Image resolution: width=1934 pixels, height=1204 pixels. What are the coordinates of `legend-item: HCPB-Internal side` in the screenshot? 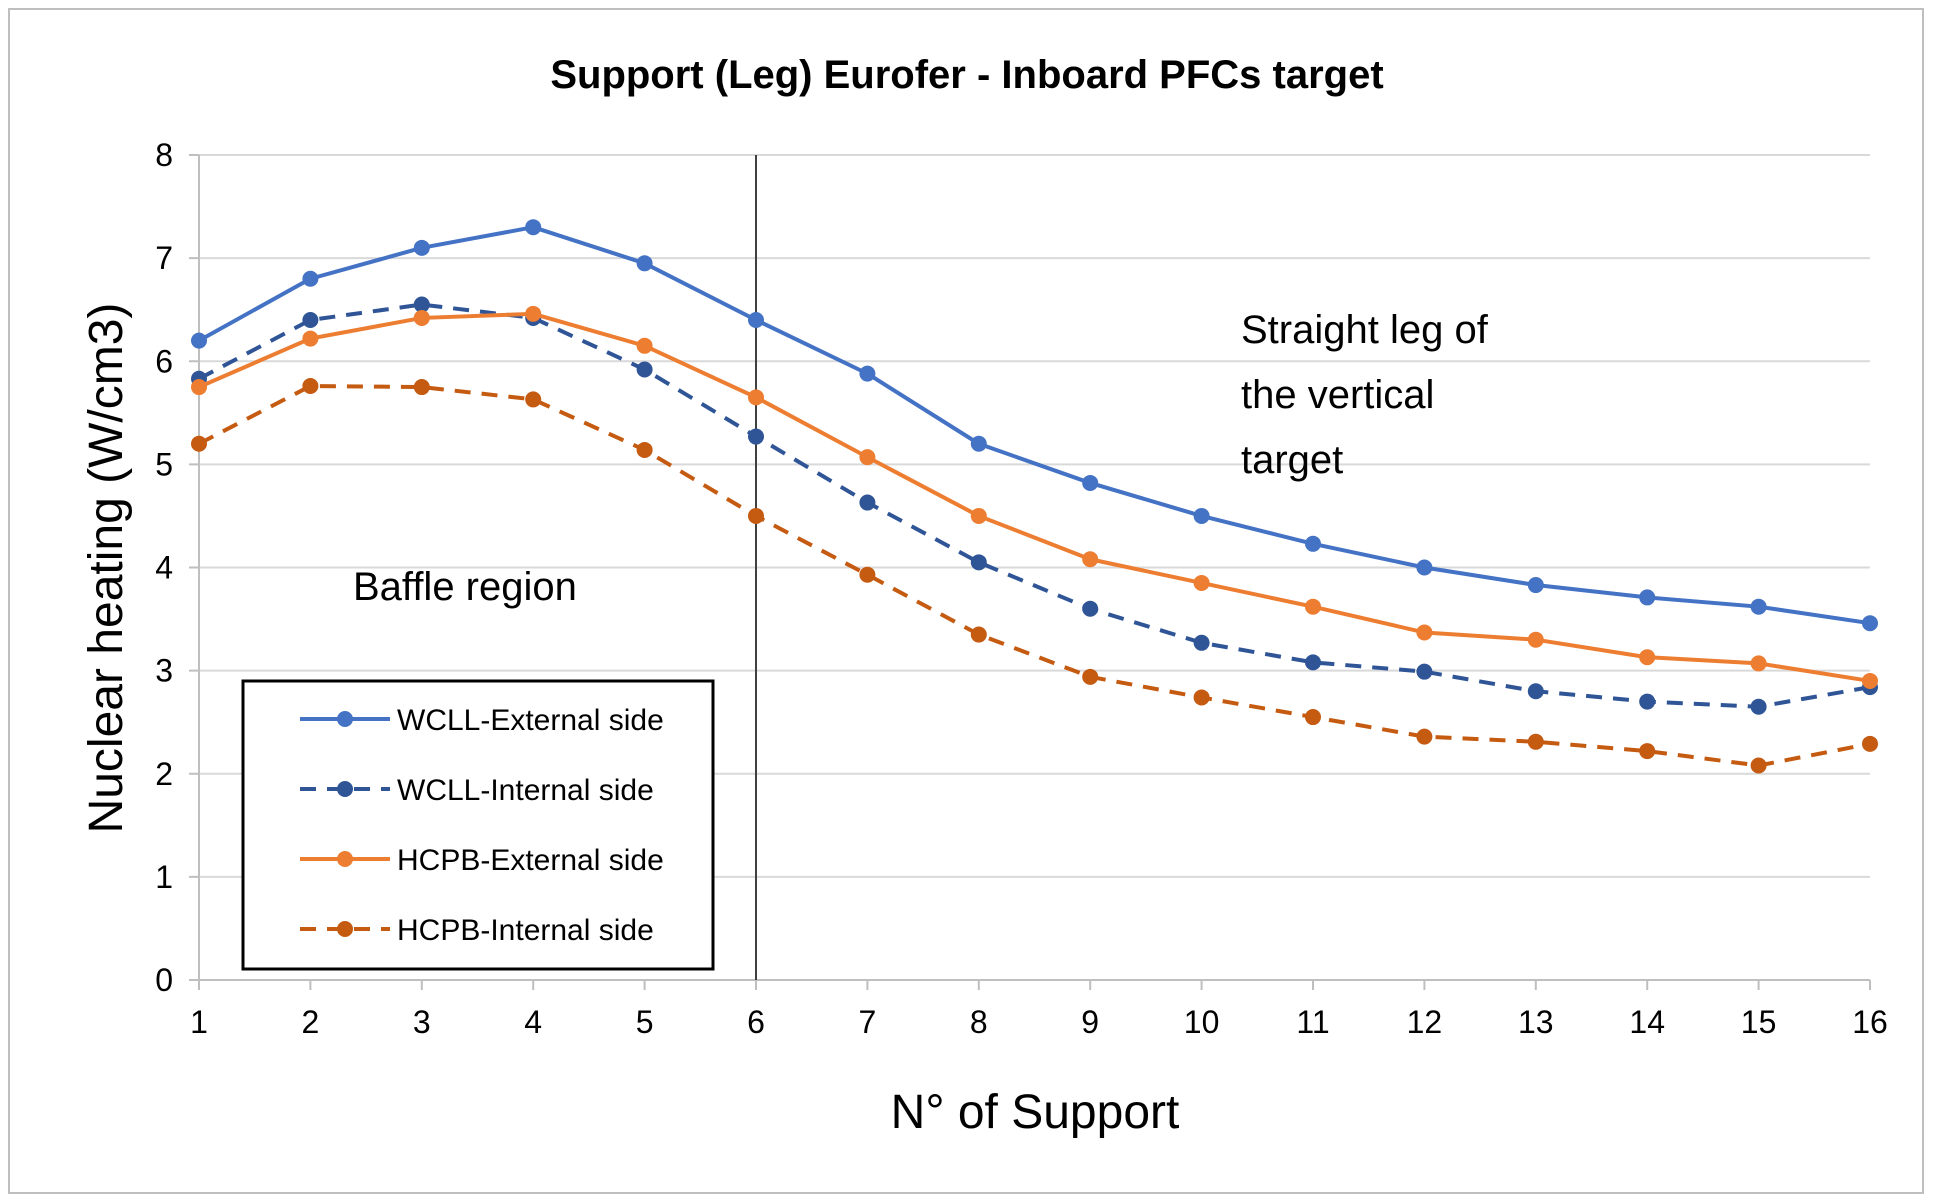 It's located at (477, 930).